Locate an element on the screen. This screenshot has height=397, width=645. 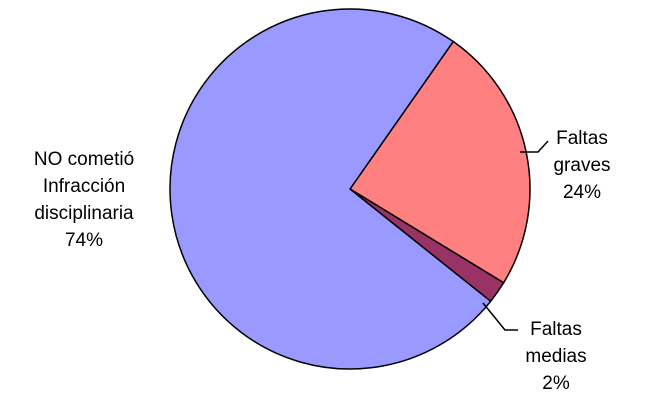
slice-label-line-1-1: medias is located at coordinates (555, 356).